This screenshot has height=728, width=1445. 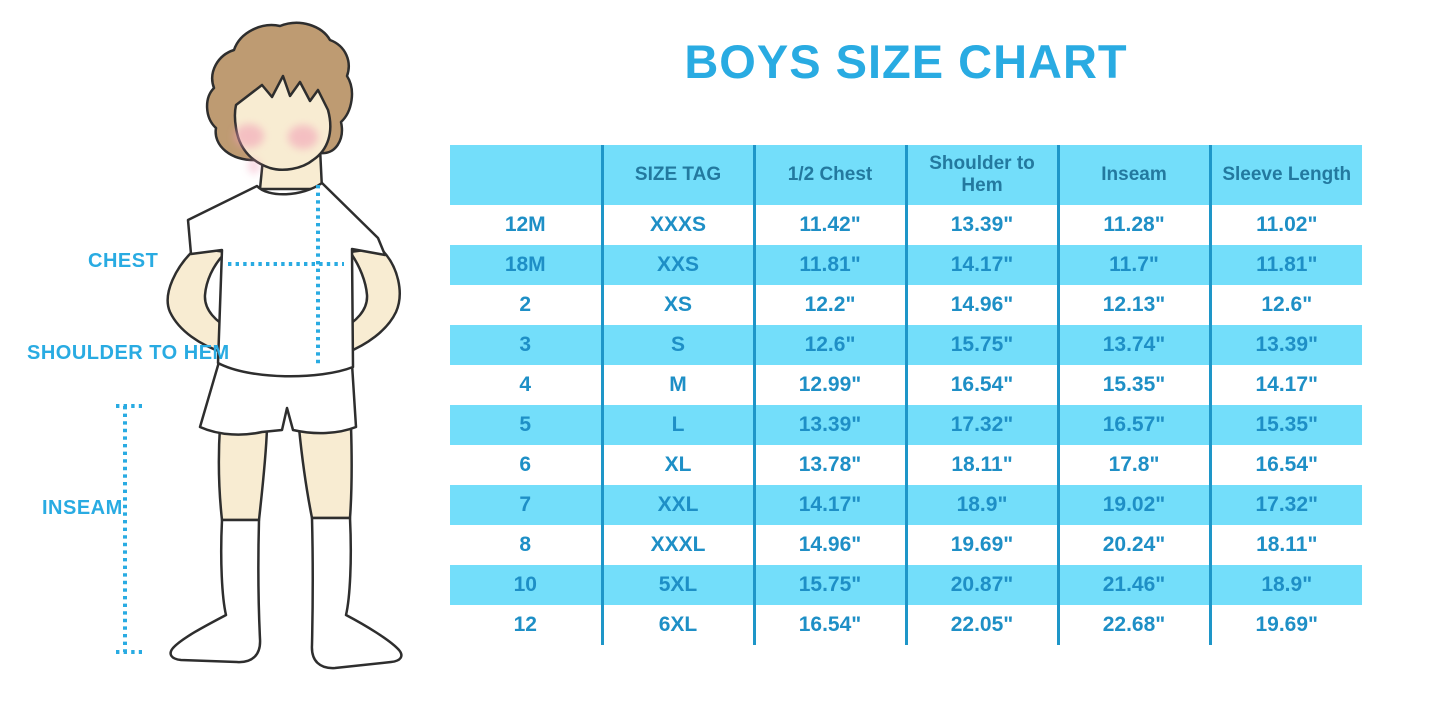 I want to click on right-leg, so click(x=325, y=472).